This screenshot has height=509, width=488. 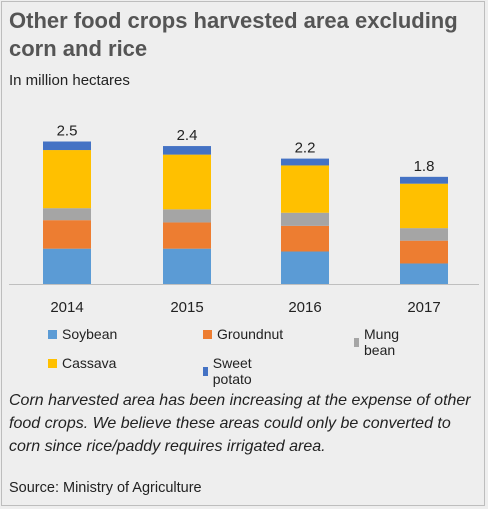 What do you see at coordinates (67, 179) in the screenshot?
I see `bar-segment-cassava-2014` at bounding box center [67, 179].